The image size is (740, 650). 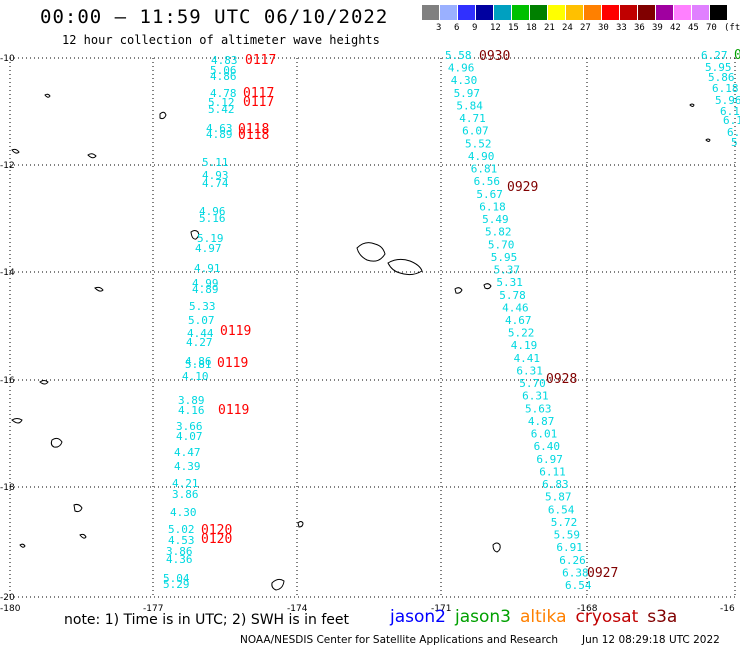 What do you see at coordinates (651, 640) in the screenshot?
I see `timestamp: Jun 12 08:29:18 UTC 2022` at bounding box center [651, 640].